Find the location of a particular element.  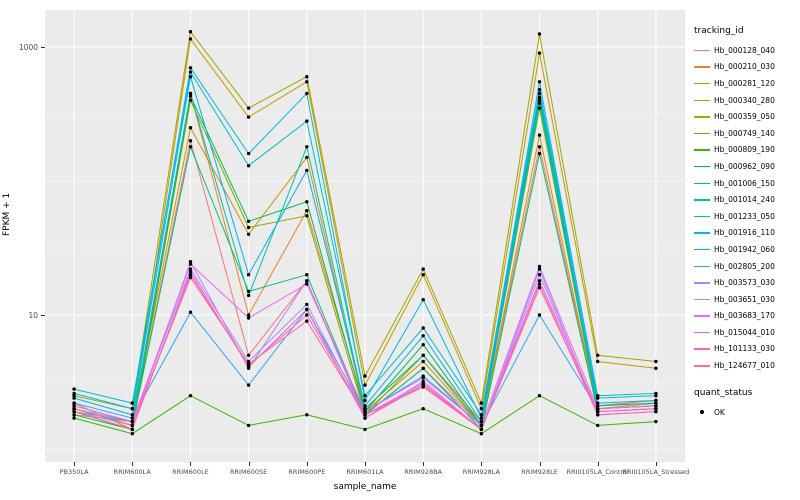

legend-item: Hb_000281_120 is located at coordinates (746, 83).